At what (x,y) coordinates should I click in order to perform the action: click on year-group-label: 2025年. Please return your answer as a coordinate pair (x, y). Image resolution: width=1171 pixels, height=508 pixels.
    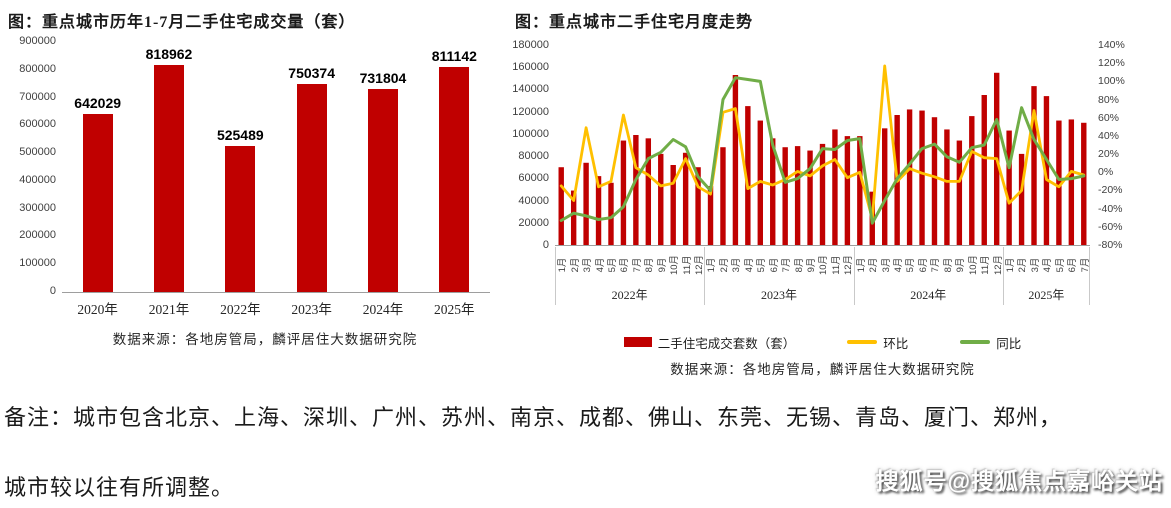
    Looking at the image, I should click on (1046, 294).